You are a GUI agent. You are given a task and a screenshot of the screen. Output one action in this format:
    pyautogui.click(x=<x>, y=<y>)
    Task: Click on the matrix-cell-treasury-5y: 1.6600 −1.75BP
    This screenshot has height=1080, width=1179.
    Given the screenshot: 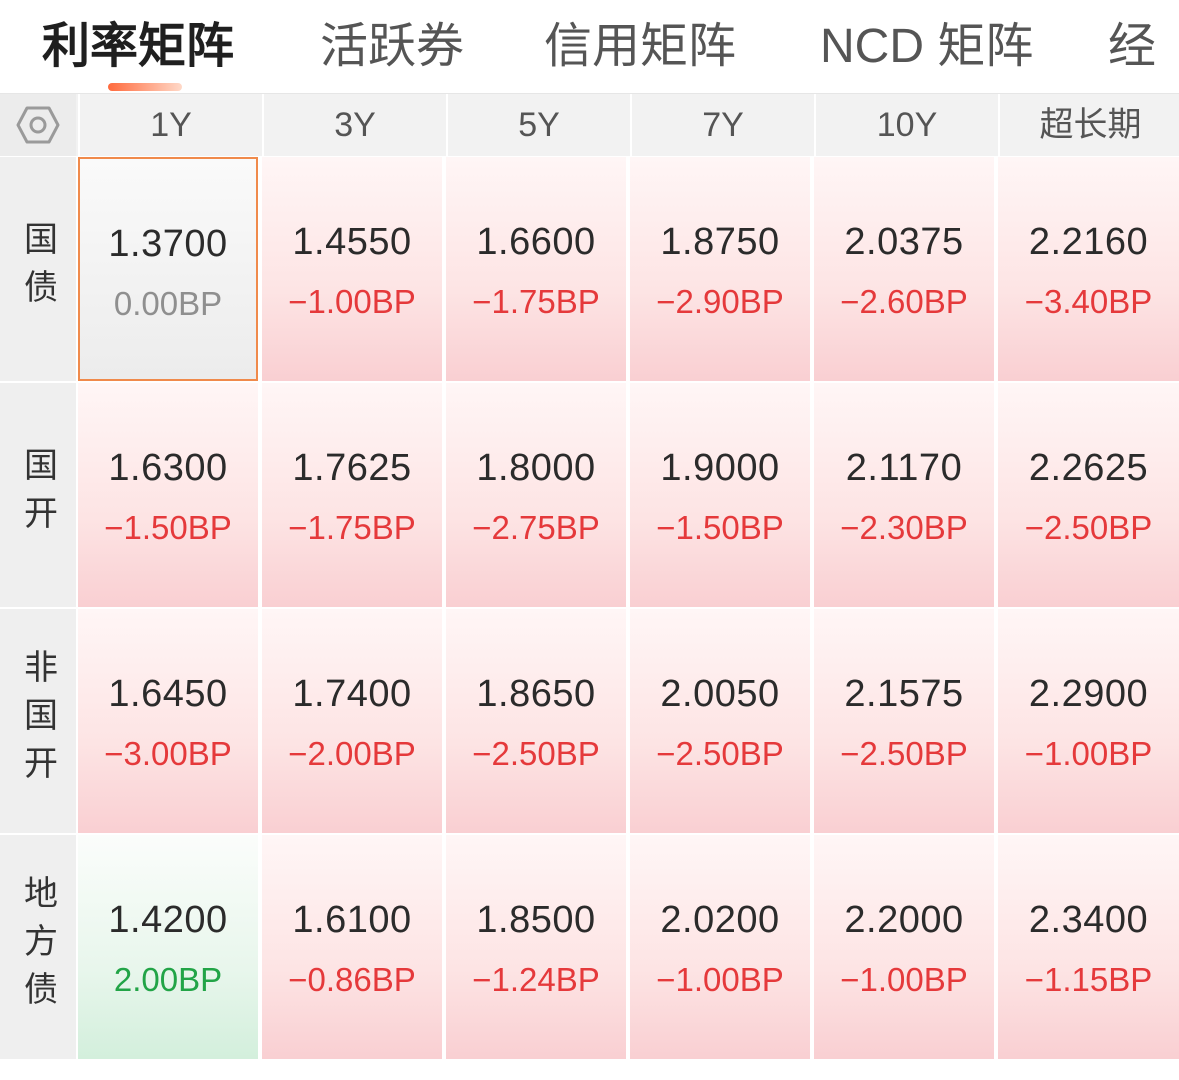 What is the action you would take?
    pyautogui.click(x=536, y=269)
    